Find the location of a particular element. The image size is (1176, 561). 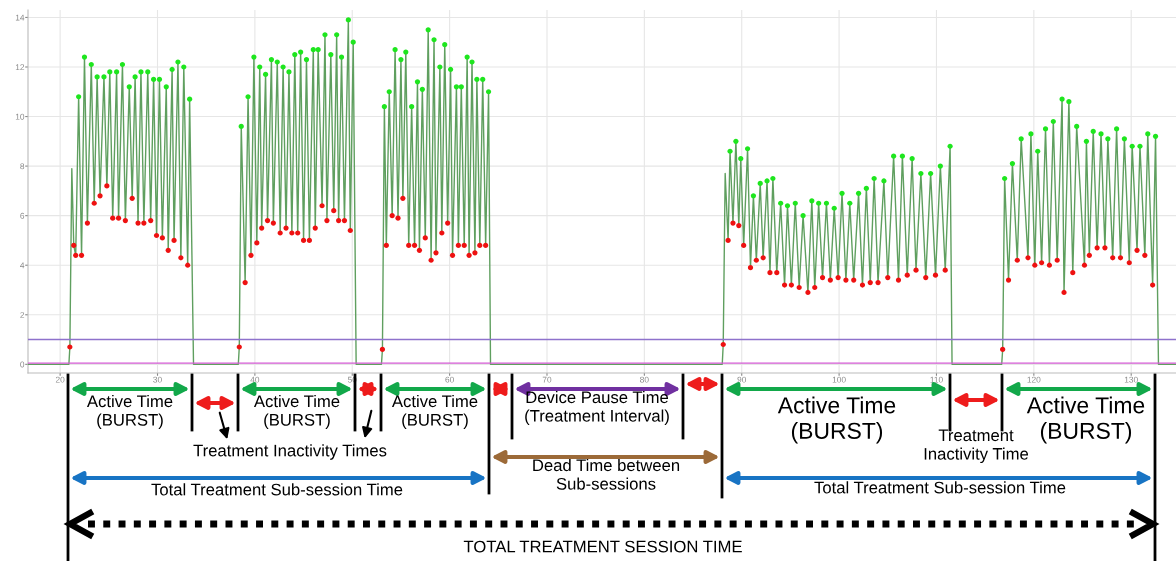

text: Treatment Inactivity Time is located at coordinates (976, 446).